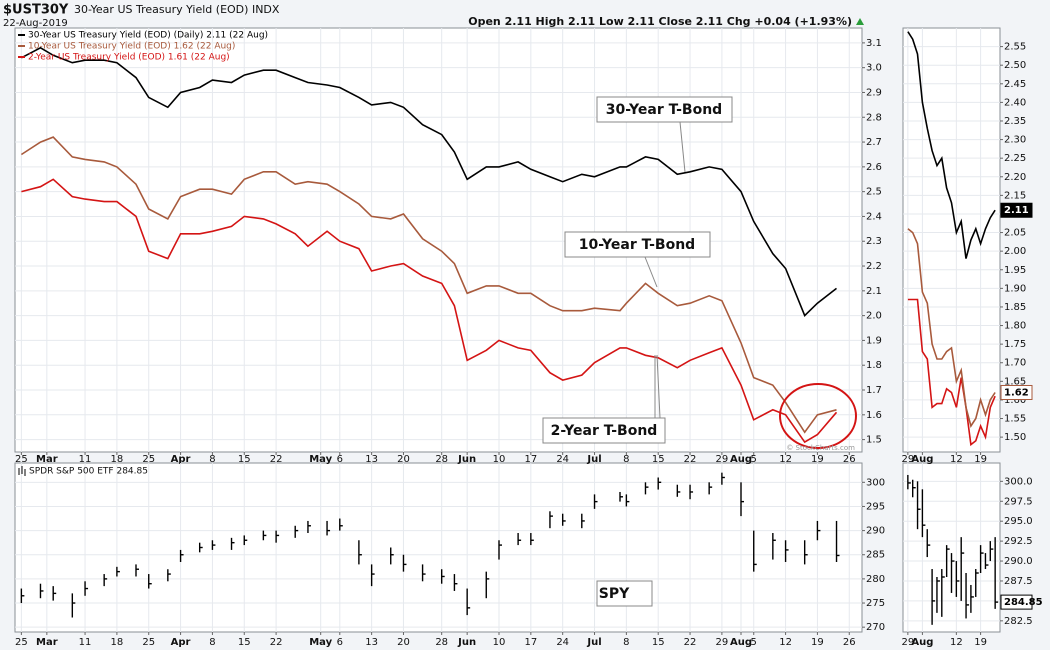 The width and height of the screenshot is (1050, 650). I want to click on y-tick-label: 290, so click(875, 531).